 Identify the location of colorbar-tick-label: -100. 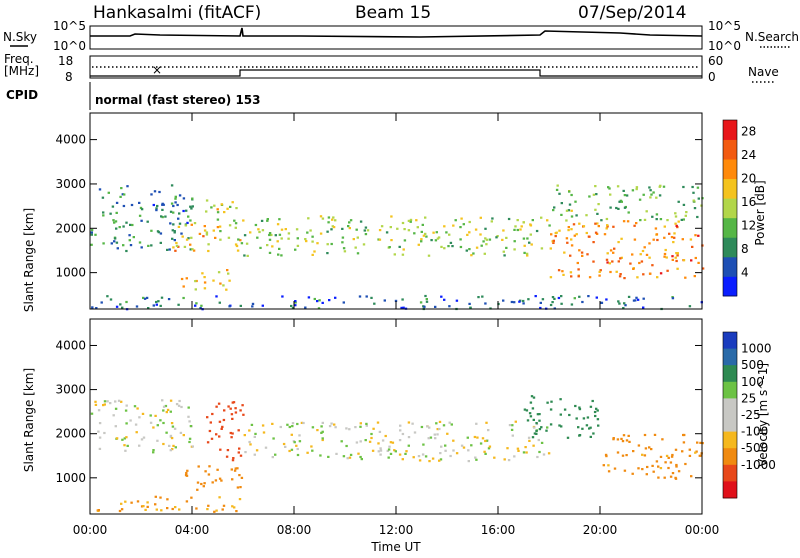
(754, 432).